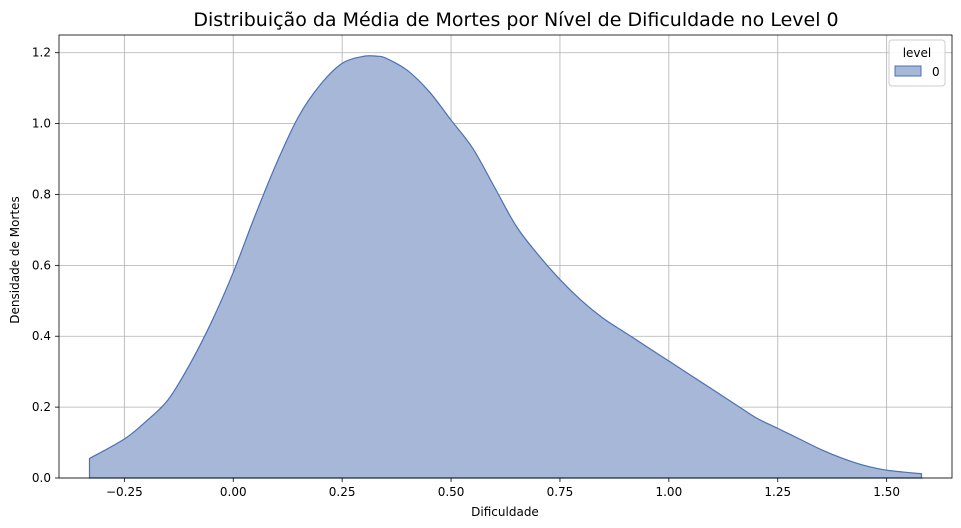  Describe the element at coordinates (342, 492) in the screenshot. I see `x-tick-label: 0.25` at that location.